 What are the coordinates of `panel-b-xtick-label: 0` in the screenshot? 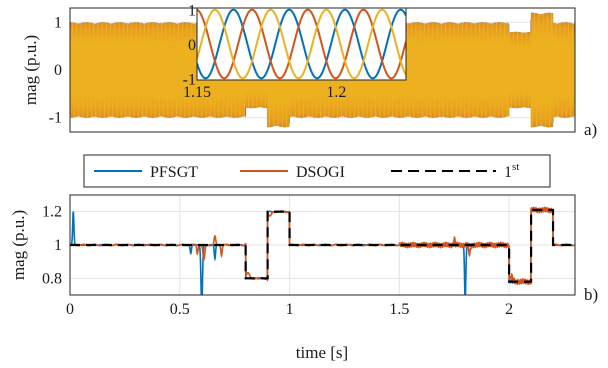 It's located at (70, 309).